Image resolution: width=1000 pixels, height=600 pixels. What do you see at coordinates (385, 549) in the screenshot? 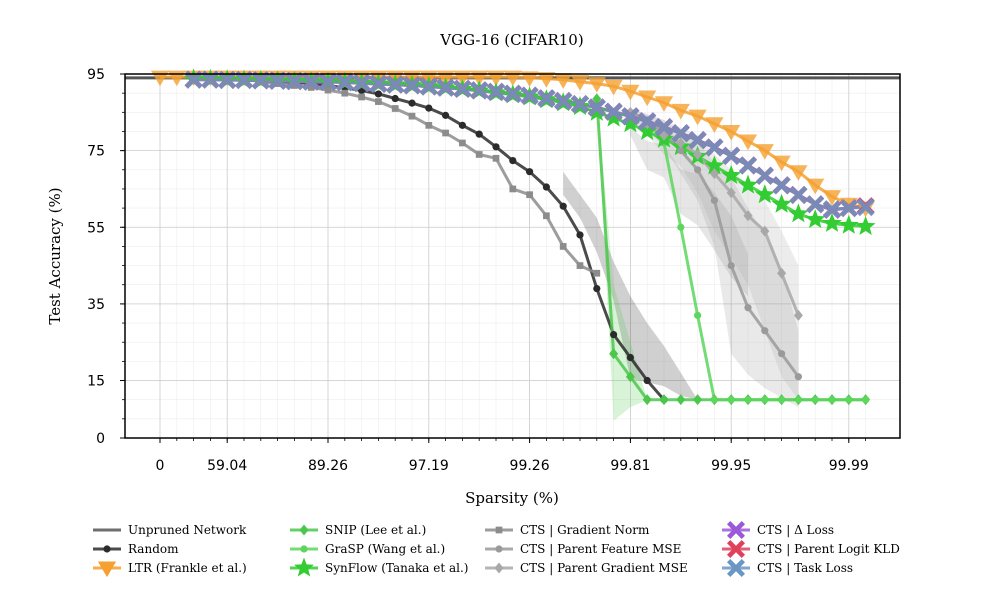
I see `legend-label: GraSP (Wang et al.)` at bounding box center [385, 549].